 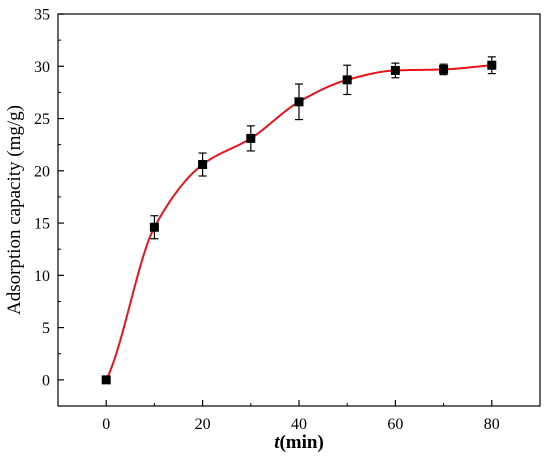 I want to click on x-tick-label: 40, so click(x=299, y=424).